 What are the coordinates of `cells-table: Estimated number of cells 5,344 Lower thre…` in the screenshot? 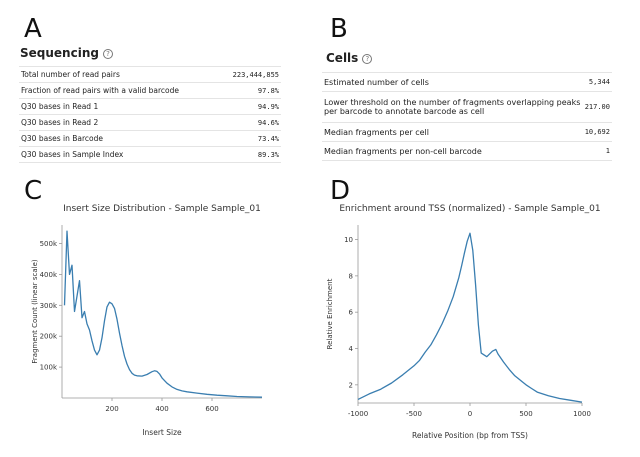 It's located at (467, 116).